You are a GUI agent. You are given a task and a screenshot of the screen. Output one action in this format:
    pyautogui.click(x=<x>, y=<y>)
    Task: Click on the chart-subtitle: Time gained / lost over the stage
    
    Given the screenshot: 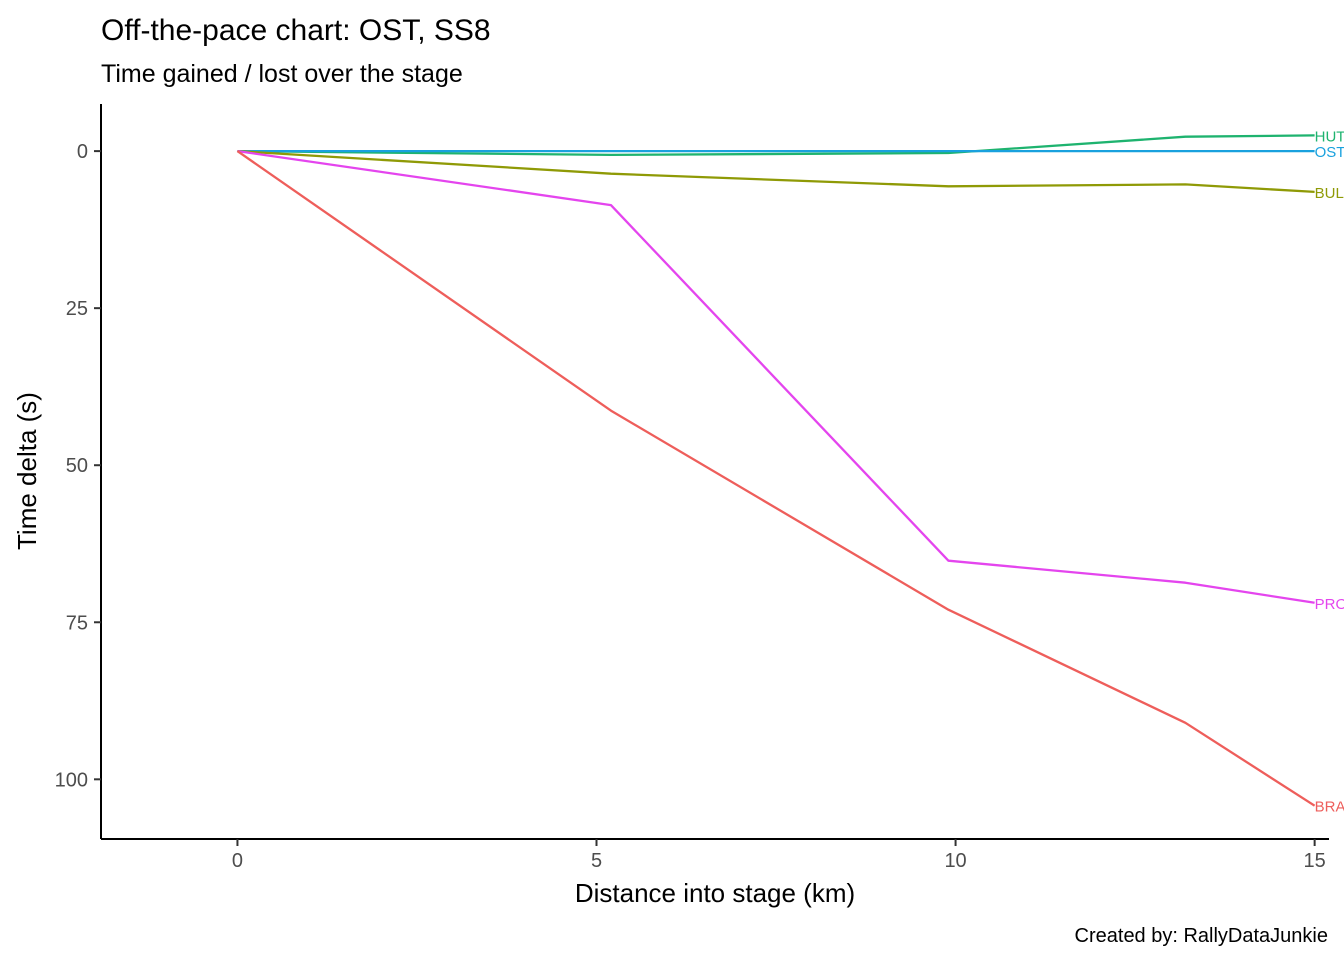 What is the action you would take?
    pyautogui.click(x=282, y=74)
    